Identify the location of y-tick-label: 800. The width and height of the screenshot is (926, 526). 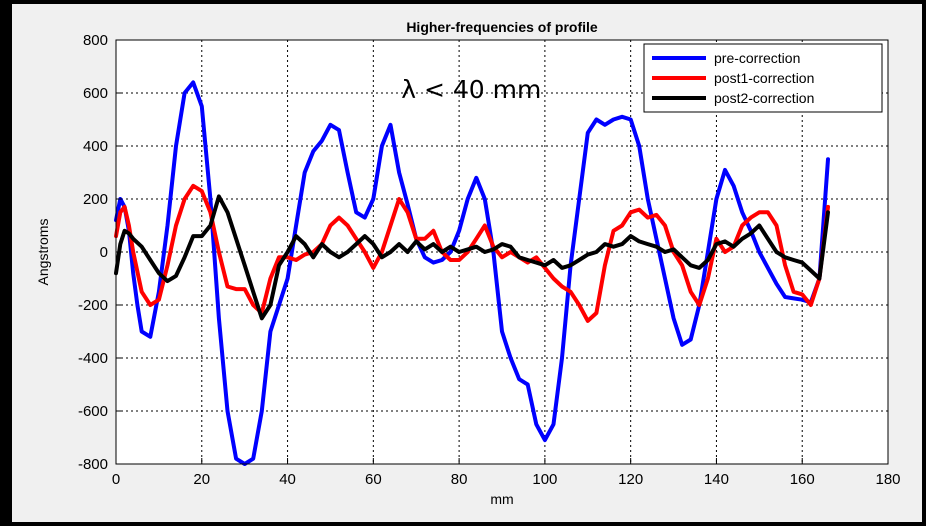
(95, 40).